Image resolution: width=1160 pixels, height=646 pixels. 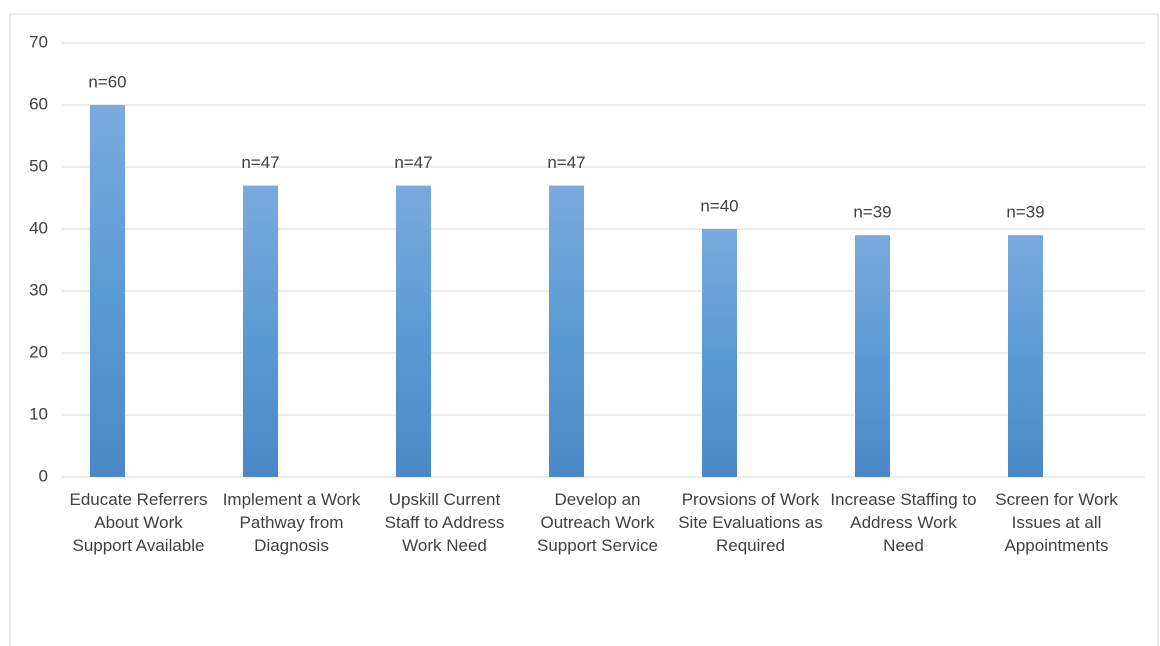 I want to click on y-tick-label: 40, so click(x=38, y=227).